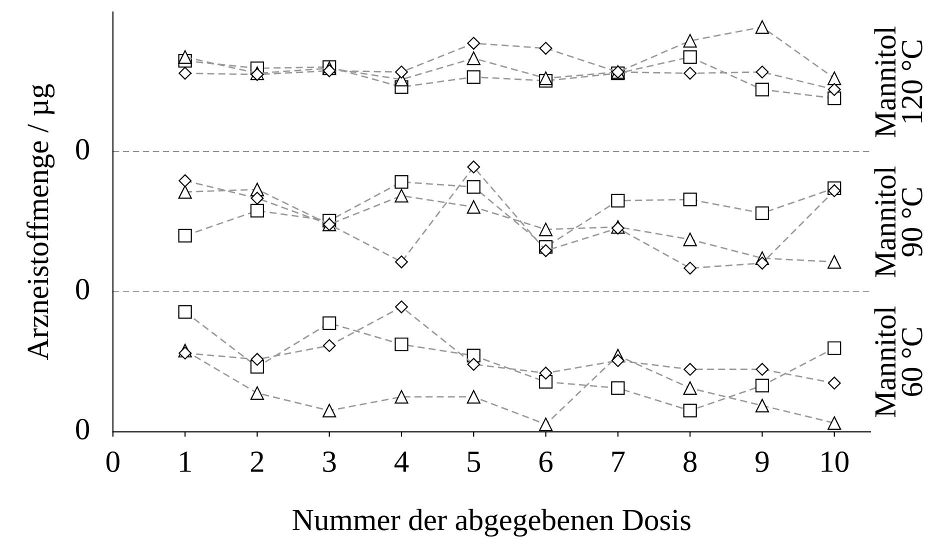  Describe the element at coordinates (113, 461) in the screenshot. I see `x-tick-label: 0` at that location.